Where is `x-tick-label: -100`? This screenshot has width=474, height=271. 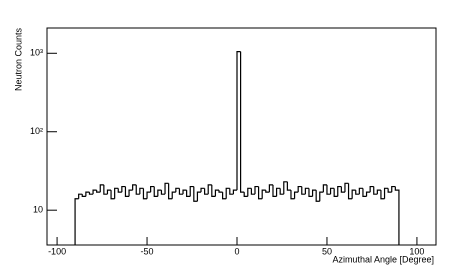
x-tick-label: -100 is located at coordinates (57, 251).